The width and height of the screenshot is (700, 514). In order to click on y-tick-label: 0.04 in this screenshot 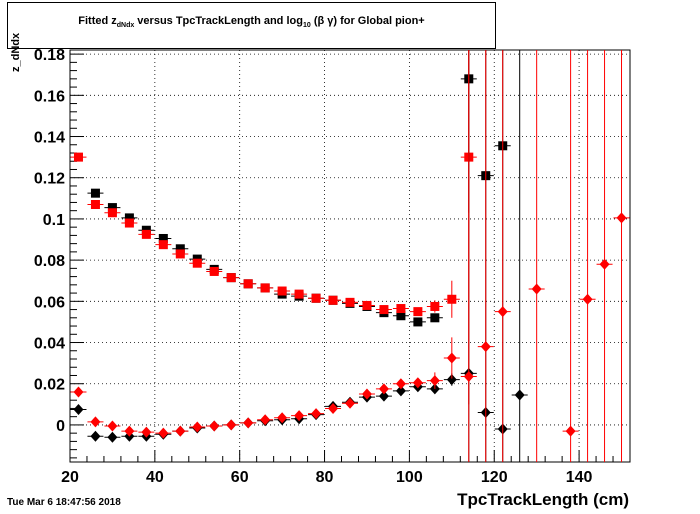, I will do `click(49, 344)`.